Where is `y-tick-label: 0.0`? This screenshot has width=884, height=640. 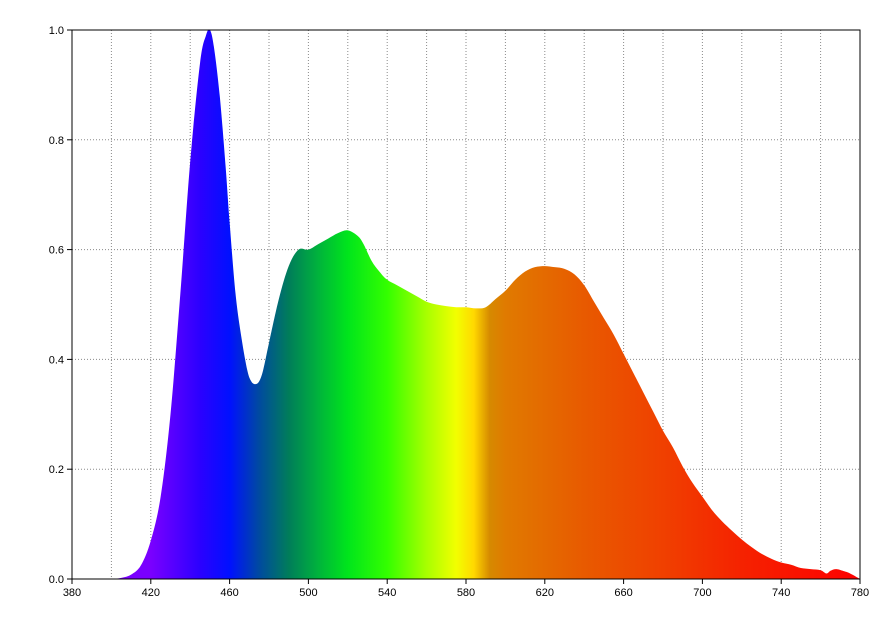
y-tick-label: 0.0 is located at coordinates (56, 580).